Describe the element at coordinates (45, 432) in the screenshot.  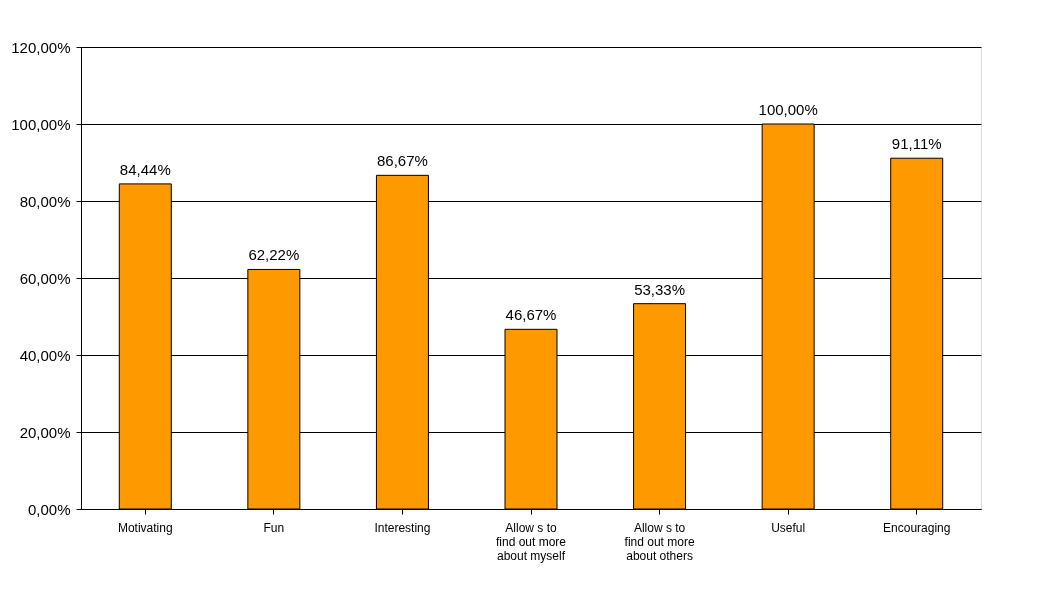
I see `y-tick-label: 20,00%` at that location.